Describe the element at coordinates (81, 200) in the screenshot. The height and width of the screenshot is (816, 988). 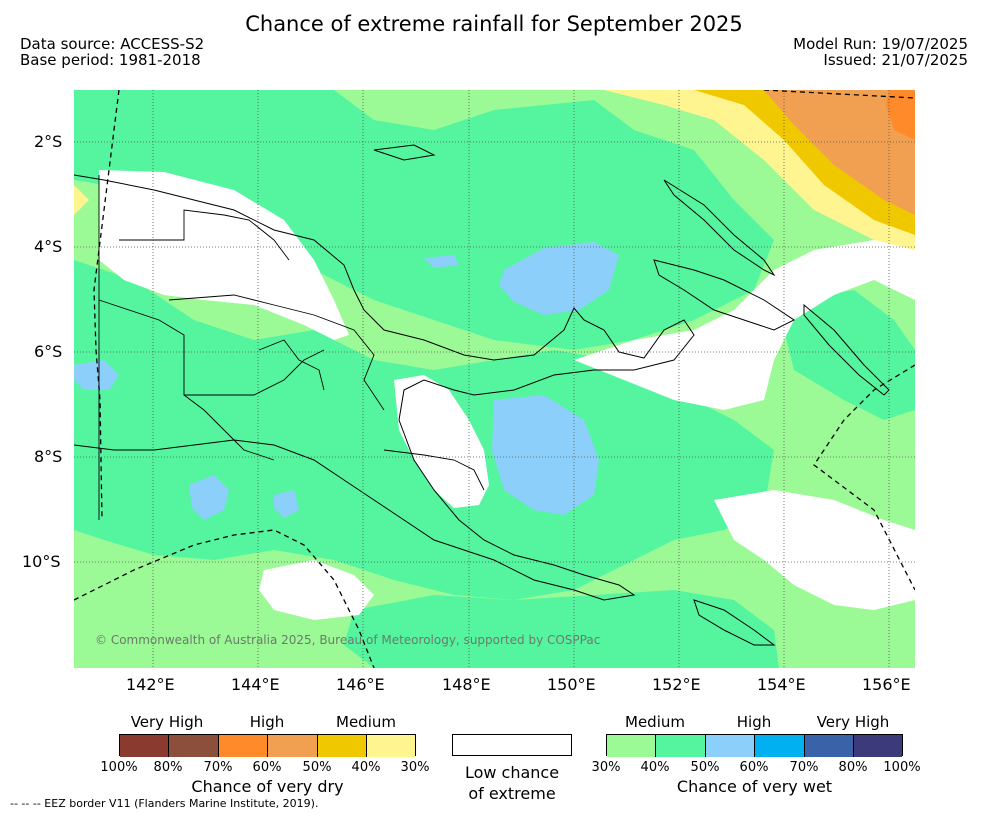
I see `dry-light-zone-west` at that location.